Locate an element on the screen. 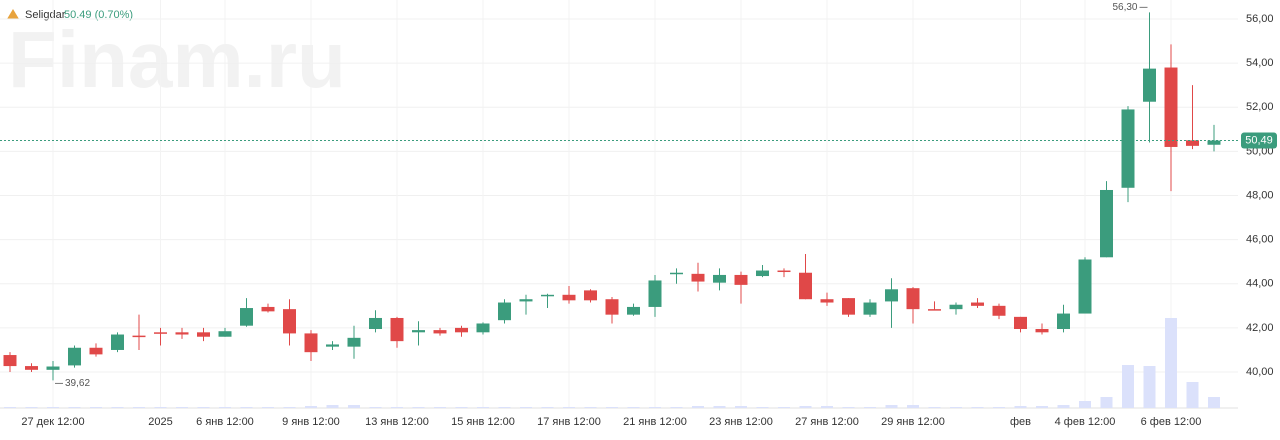  x-tick-label: 23 янв 12:00 is located at coordinates (741, 422).